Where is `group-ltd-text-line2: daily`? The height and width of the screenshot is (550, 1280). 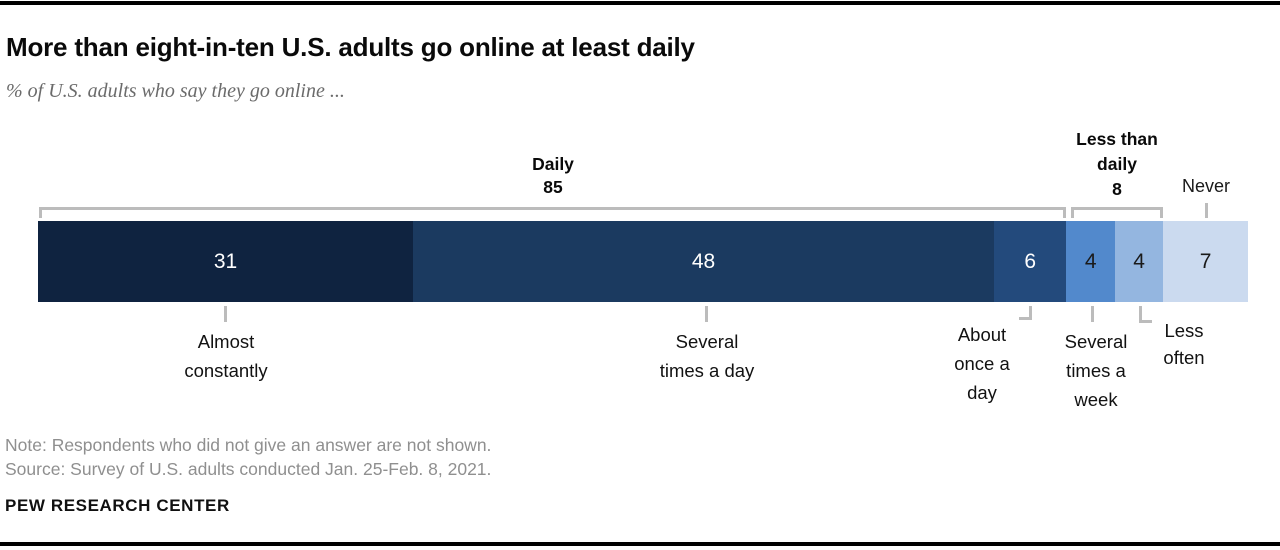 group-ltd-text-line2: daily is located at coordinates (1117, 164).